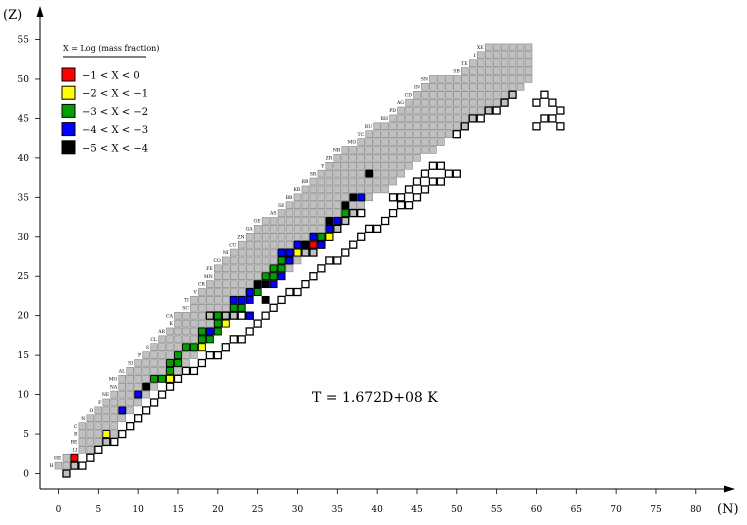  What do you see at coordinates (313, 174) in the screenshot?
I see `element-label: SR` at bounding box center [313, 174].